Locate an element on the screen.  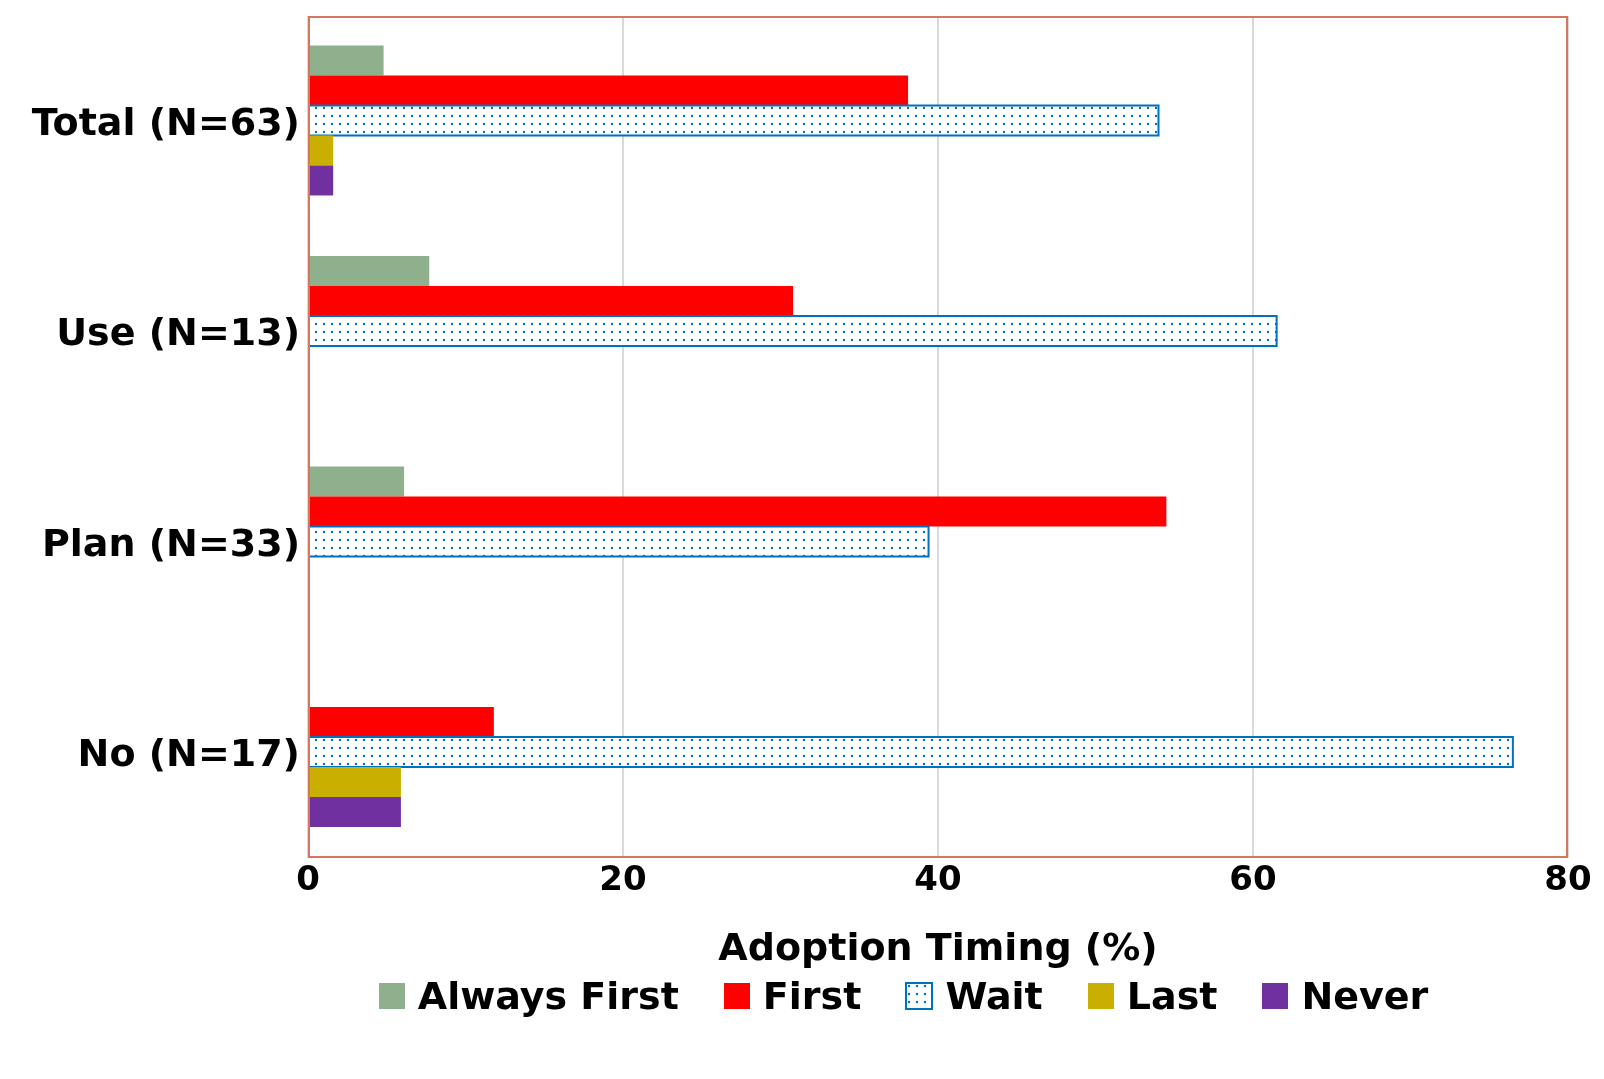
x-tick-label: 60 is located at coordinates (1253, 878).